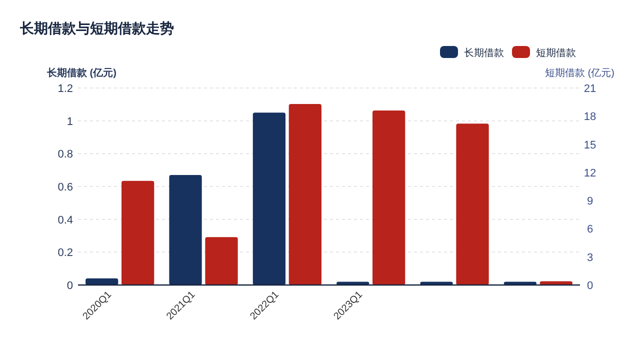 The height and width of the screenshot is (340, 640). What do you see at coordinates (590, 230) in the screenshot?
I see `y2-tick-label: 6` at bounding box center [590, 230].